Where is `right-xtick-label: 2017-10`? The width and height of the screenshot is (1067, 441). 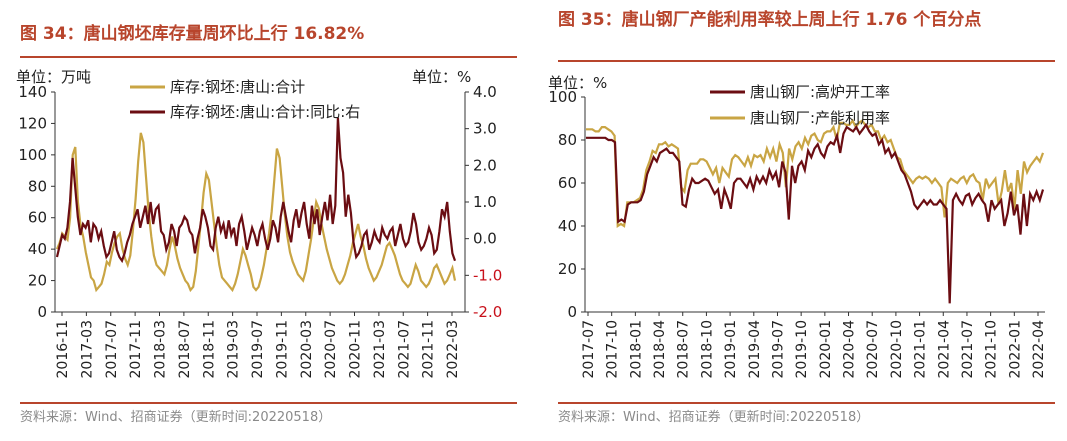
right-xtick-label: 2017-10 is located at coordinates (613, 349).